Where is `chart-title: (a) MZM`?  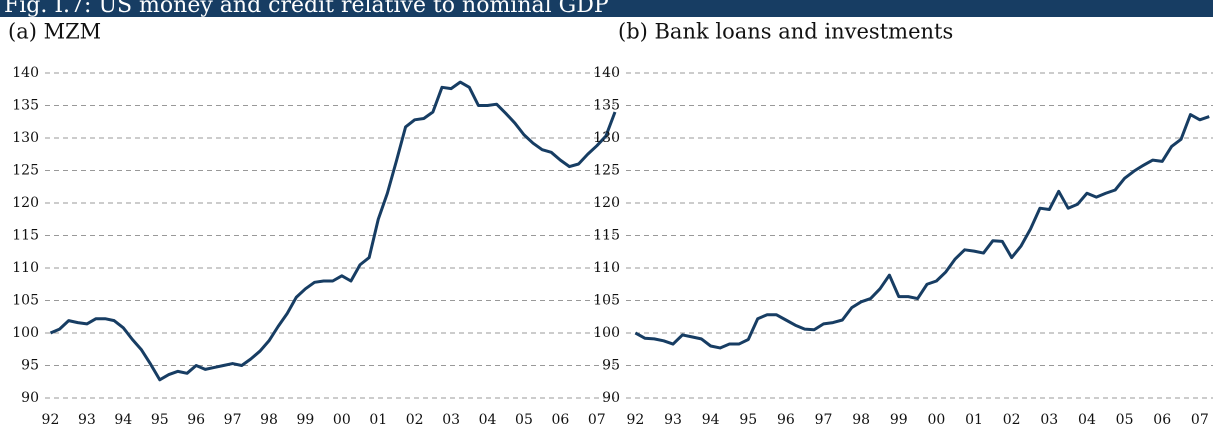 chart-title: (a) MZM is located at coordinates (54, 32).